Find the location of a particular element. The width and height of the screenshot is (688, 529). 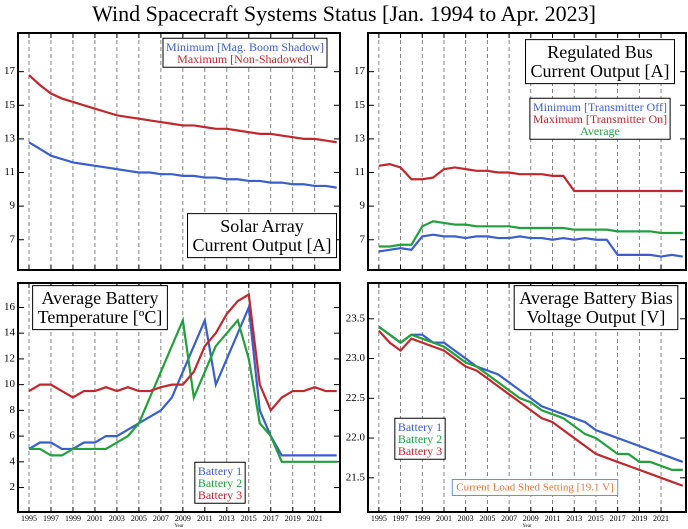

legend-entry: Minimum [Mag. Boom Shadow] is located at coordinates (245, 47).